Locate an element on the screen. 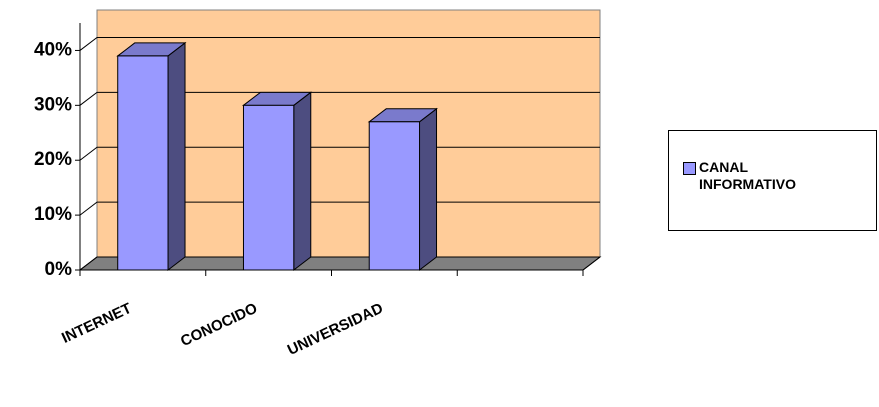 This screenshot has width=879, height=407. legend: CANAL INFORMATIVO is located at coordinates (772, 180).